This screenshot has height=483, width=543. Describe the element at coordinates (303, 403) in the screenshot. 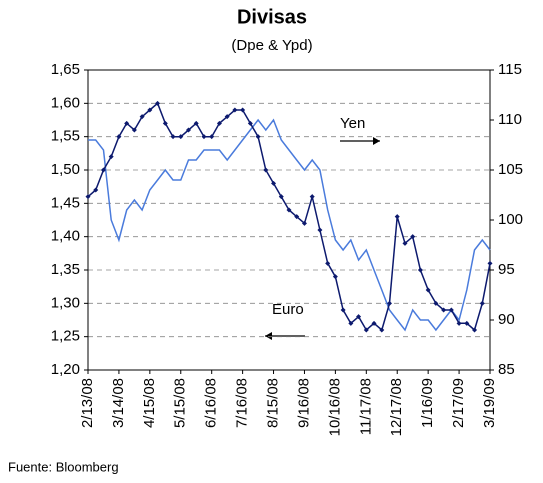

I see `x-tick-label: 9/16/08` at that location.